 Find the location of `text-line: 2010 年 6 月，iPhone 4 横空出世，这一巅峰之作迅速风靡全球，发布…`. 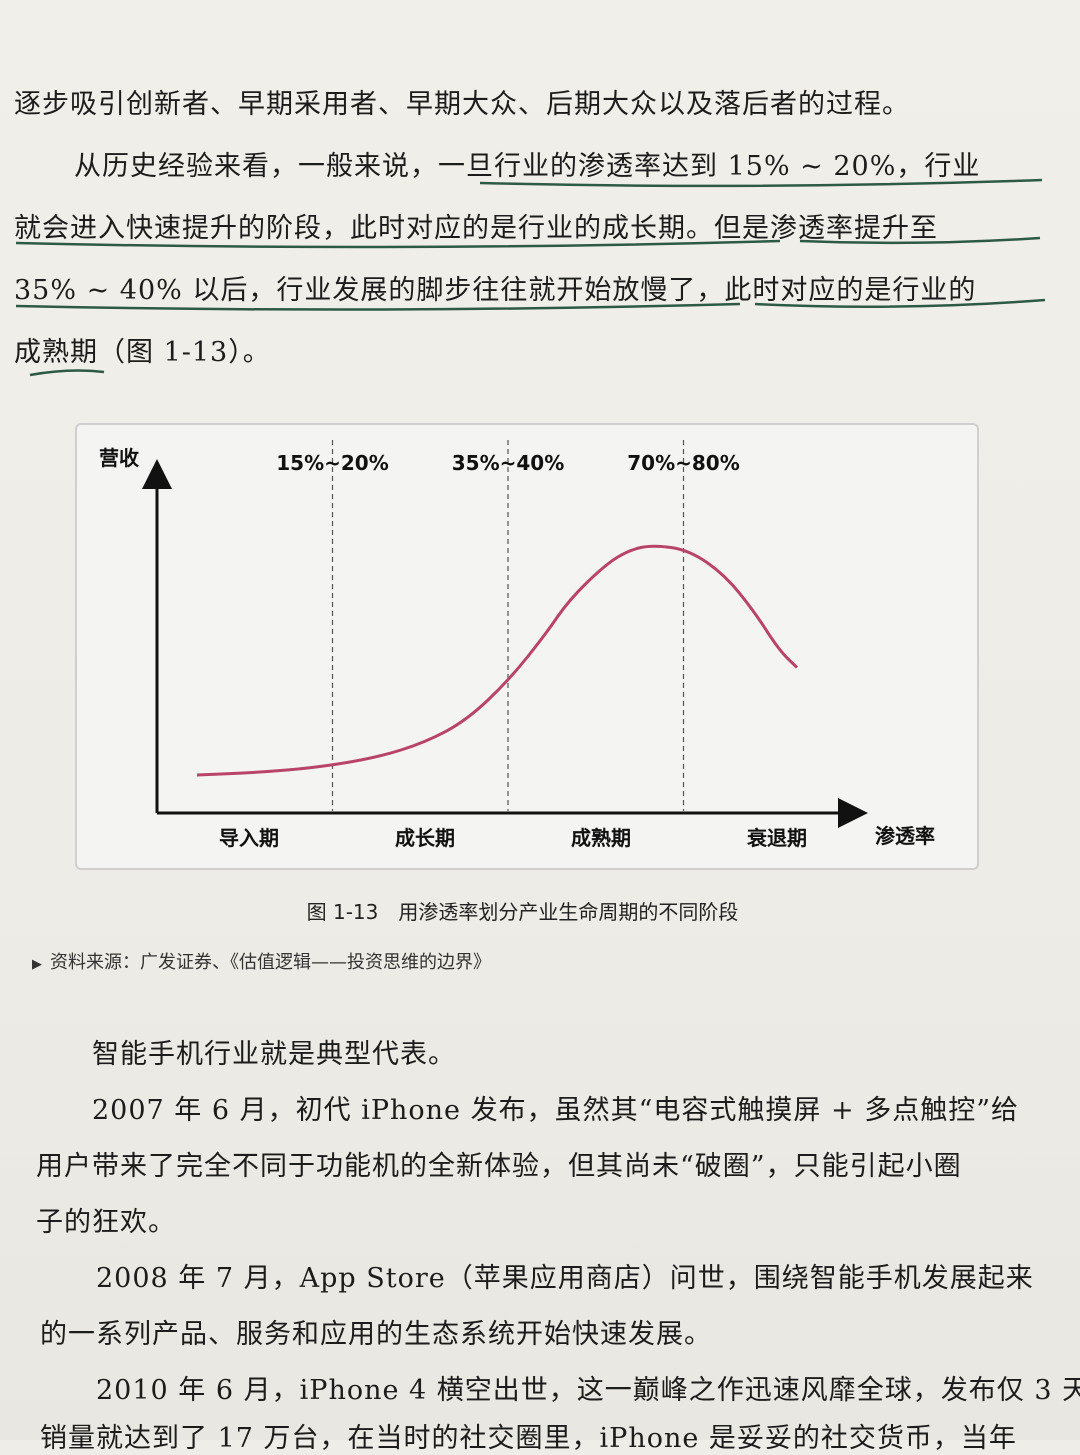

text-line: 2010 年 6 月，iPhone 4 横空出世，这一巅峰之作迅速风靡全球，发布… is located at coordinates (588, 1390).